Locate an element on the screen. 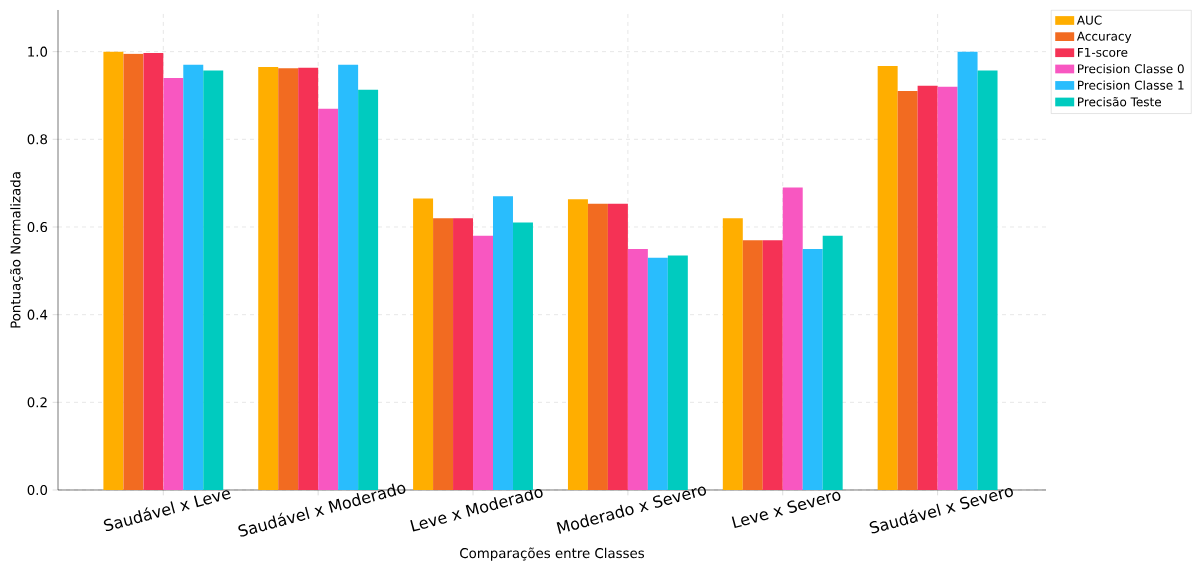 The width and height of the screenshot is (1203, 572). legend-label: AUC is located at coordinates (1089, 20).